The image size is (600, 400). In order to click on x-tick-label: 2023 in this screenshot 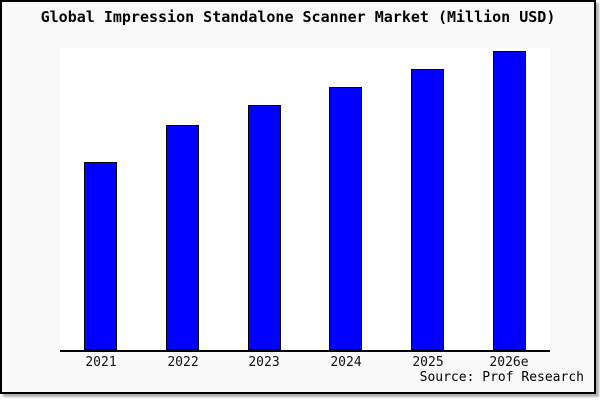, I will do `click(264, 362)`.